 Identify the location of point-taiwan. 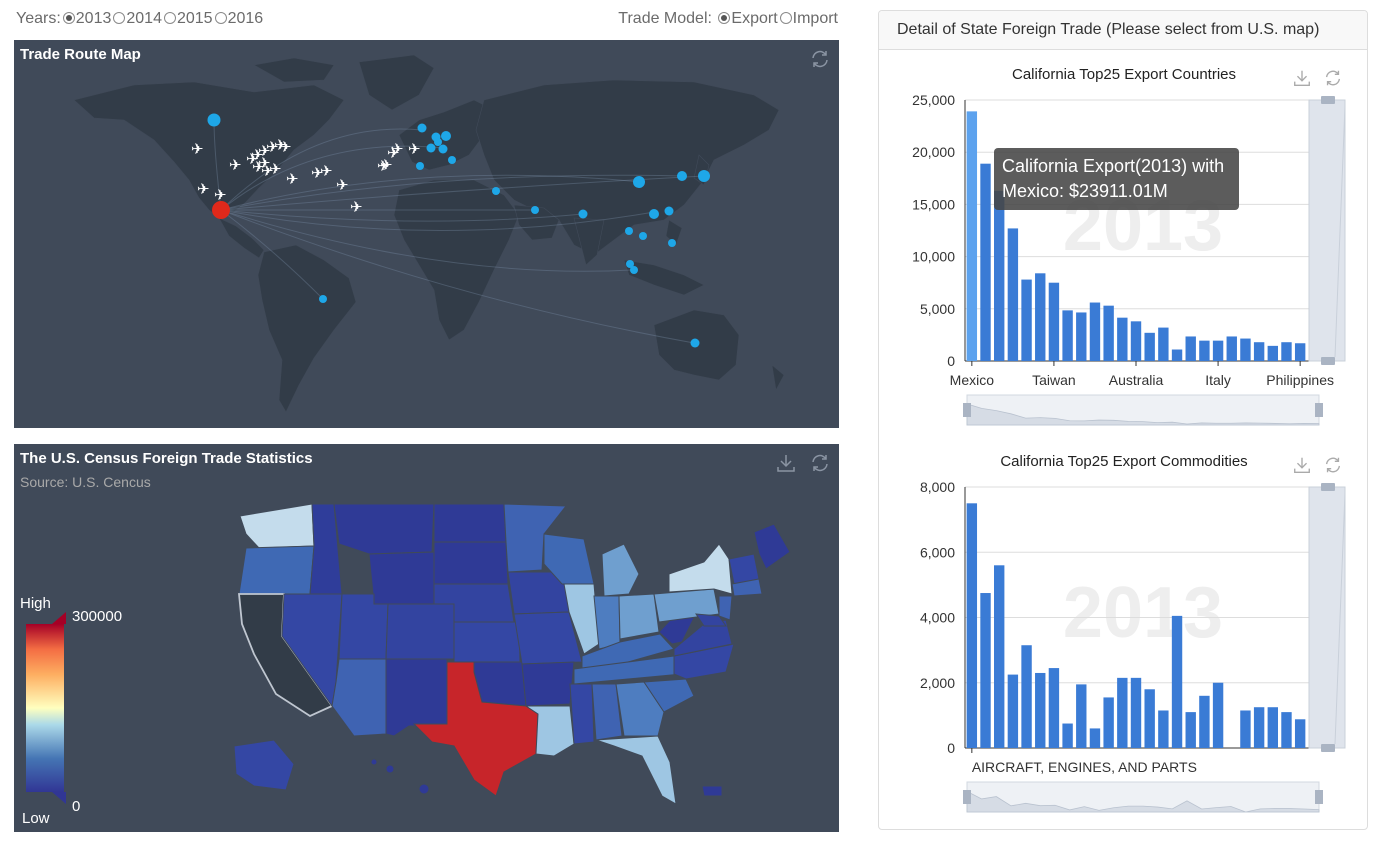
(669, 211).